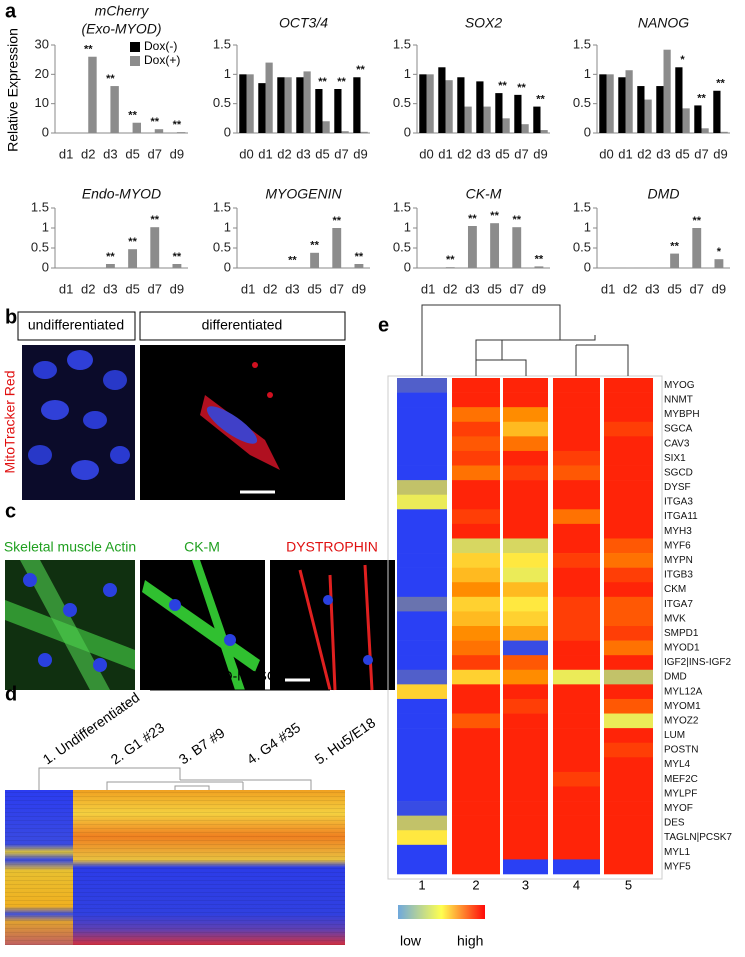  Describe the element at coordinates (303, 194) in the screenshot. I see `chart-title: MYOGENIN` at that location.